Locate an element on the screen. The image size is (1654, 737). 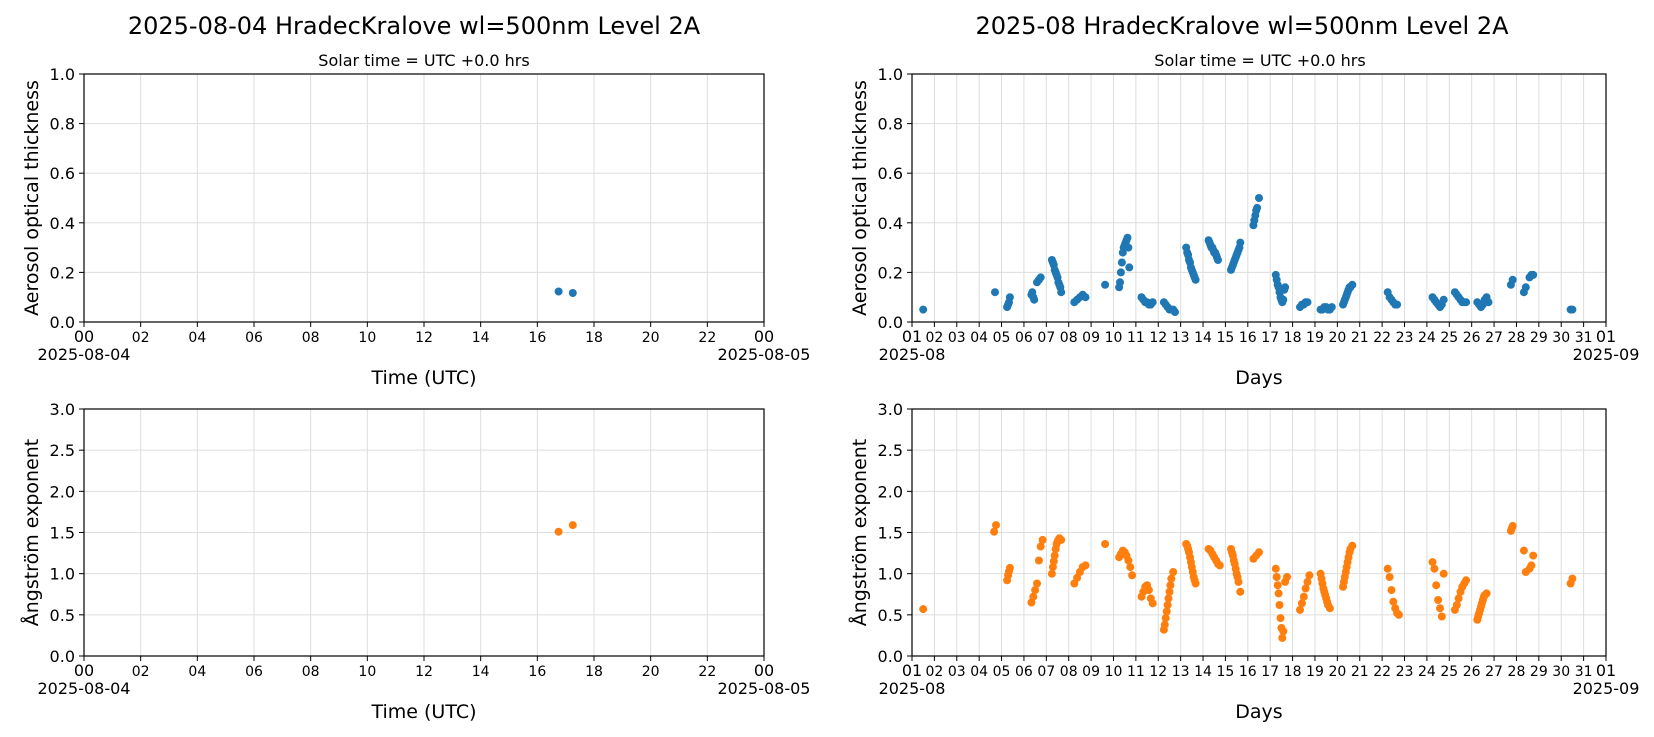
x-tick-label: 04 is located at coordinates (197, 672).